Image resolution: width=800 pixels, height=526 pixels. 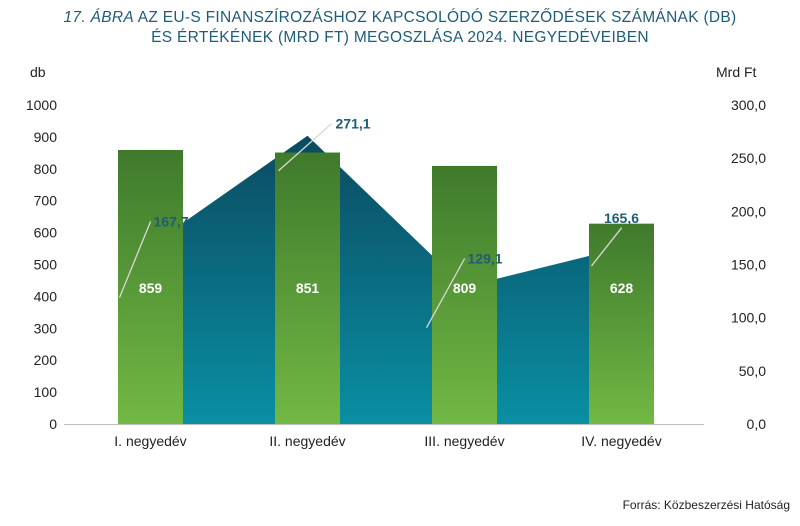 What do you see at coordinates (46, 296) in the screenshot?
I see `left-axis-tick-label: 400` at bounding box center [46, 296].